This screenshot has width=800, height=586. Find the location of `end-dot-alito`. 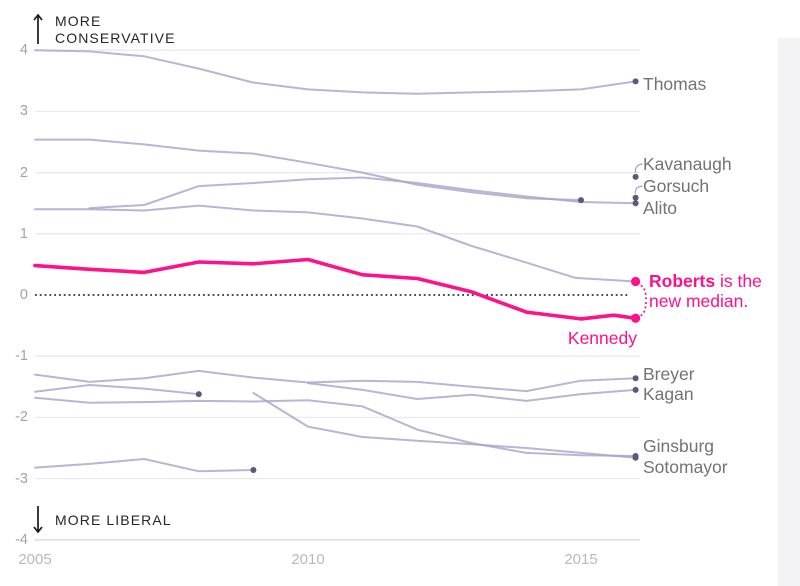

end-dot-alito is located at coordinates (635, 203).